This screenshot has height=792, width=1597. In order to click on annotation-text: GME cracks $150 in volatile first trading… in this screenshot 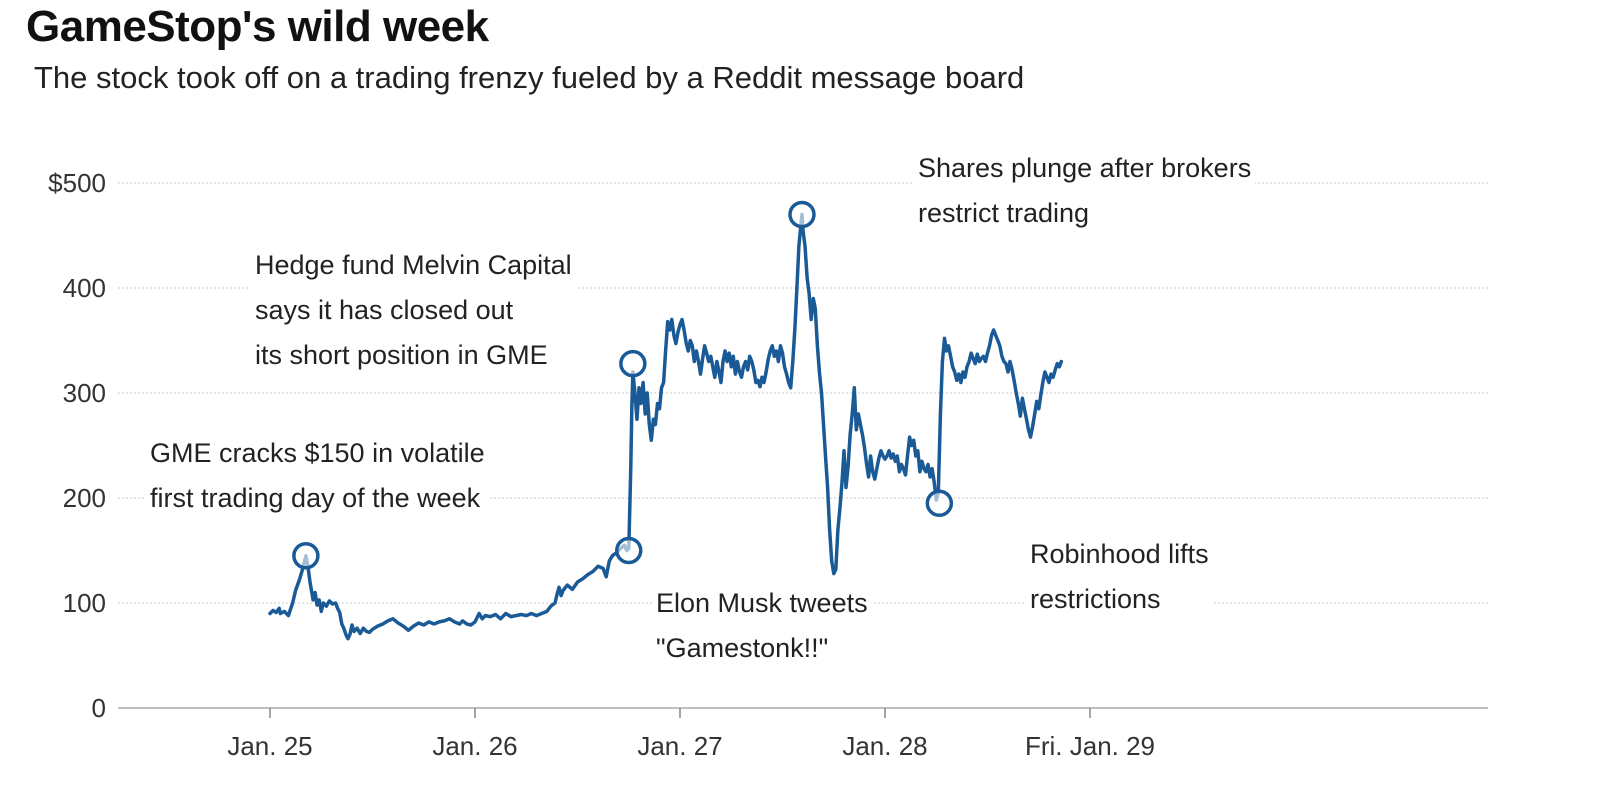, I will do `click(317, 475)`.